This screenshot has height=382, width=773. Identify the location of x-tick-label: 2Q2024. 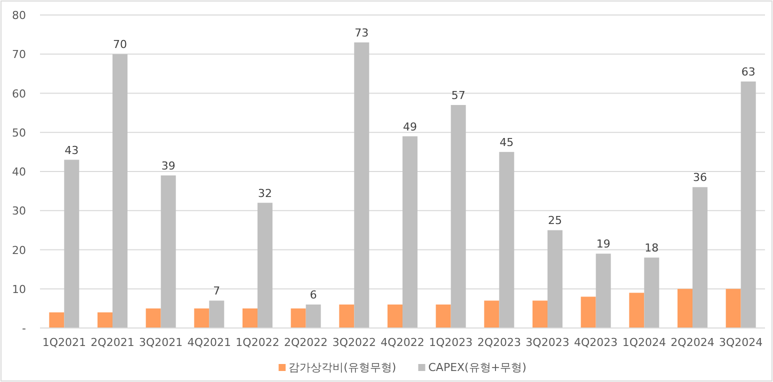
(692, 342).